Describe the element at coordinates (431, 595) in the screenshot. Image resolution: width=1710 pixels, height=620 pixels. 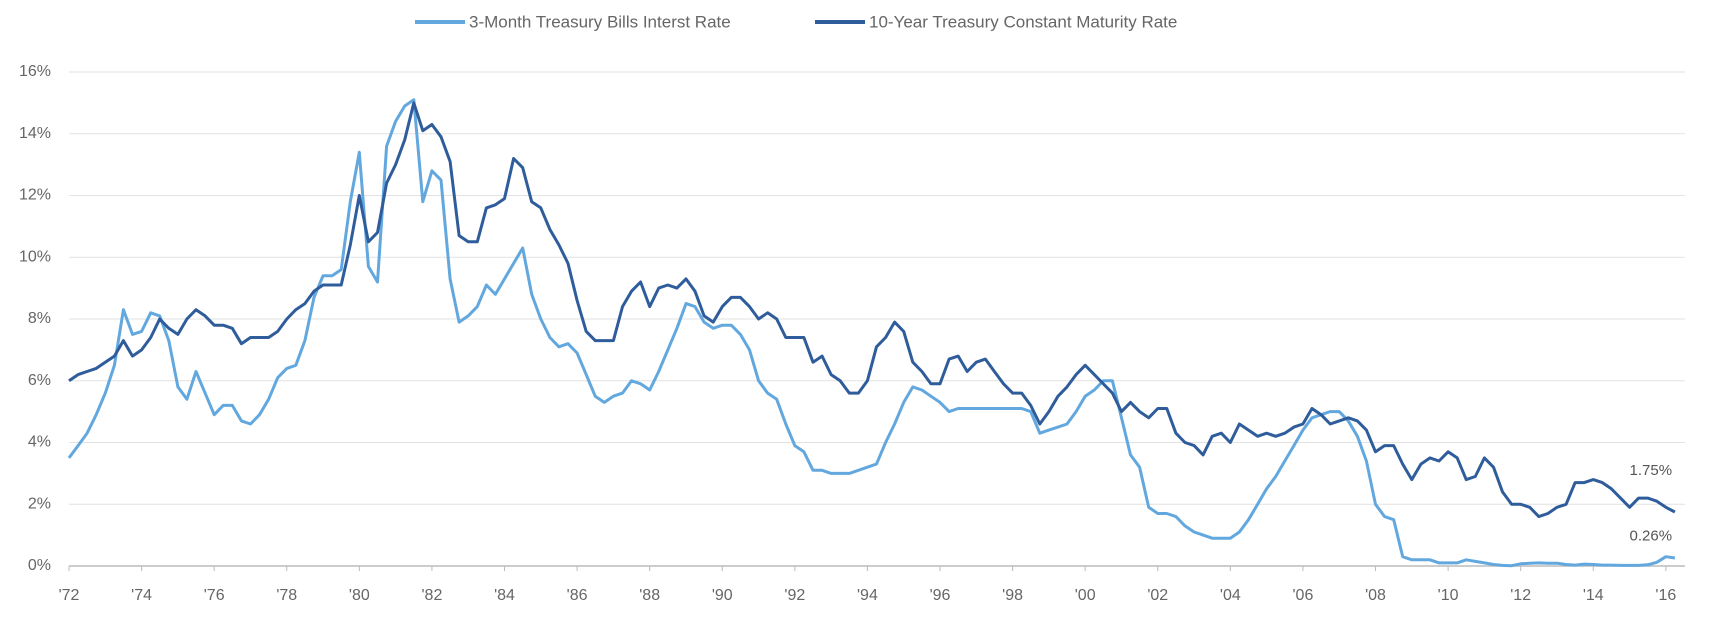
I see `x-tick-label: '82` at that location.